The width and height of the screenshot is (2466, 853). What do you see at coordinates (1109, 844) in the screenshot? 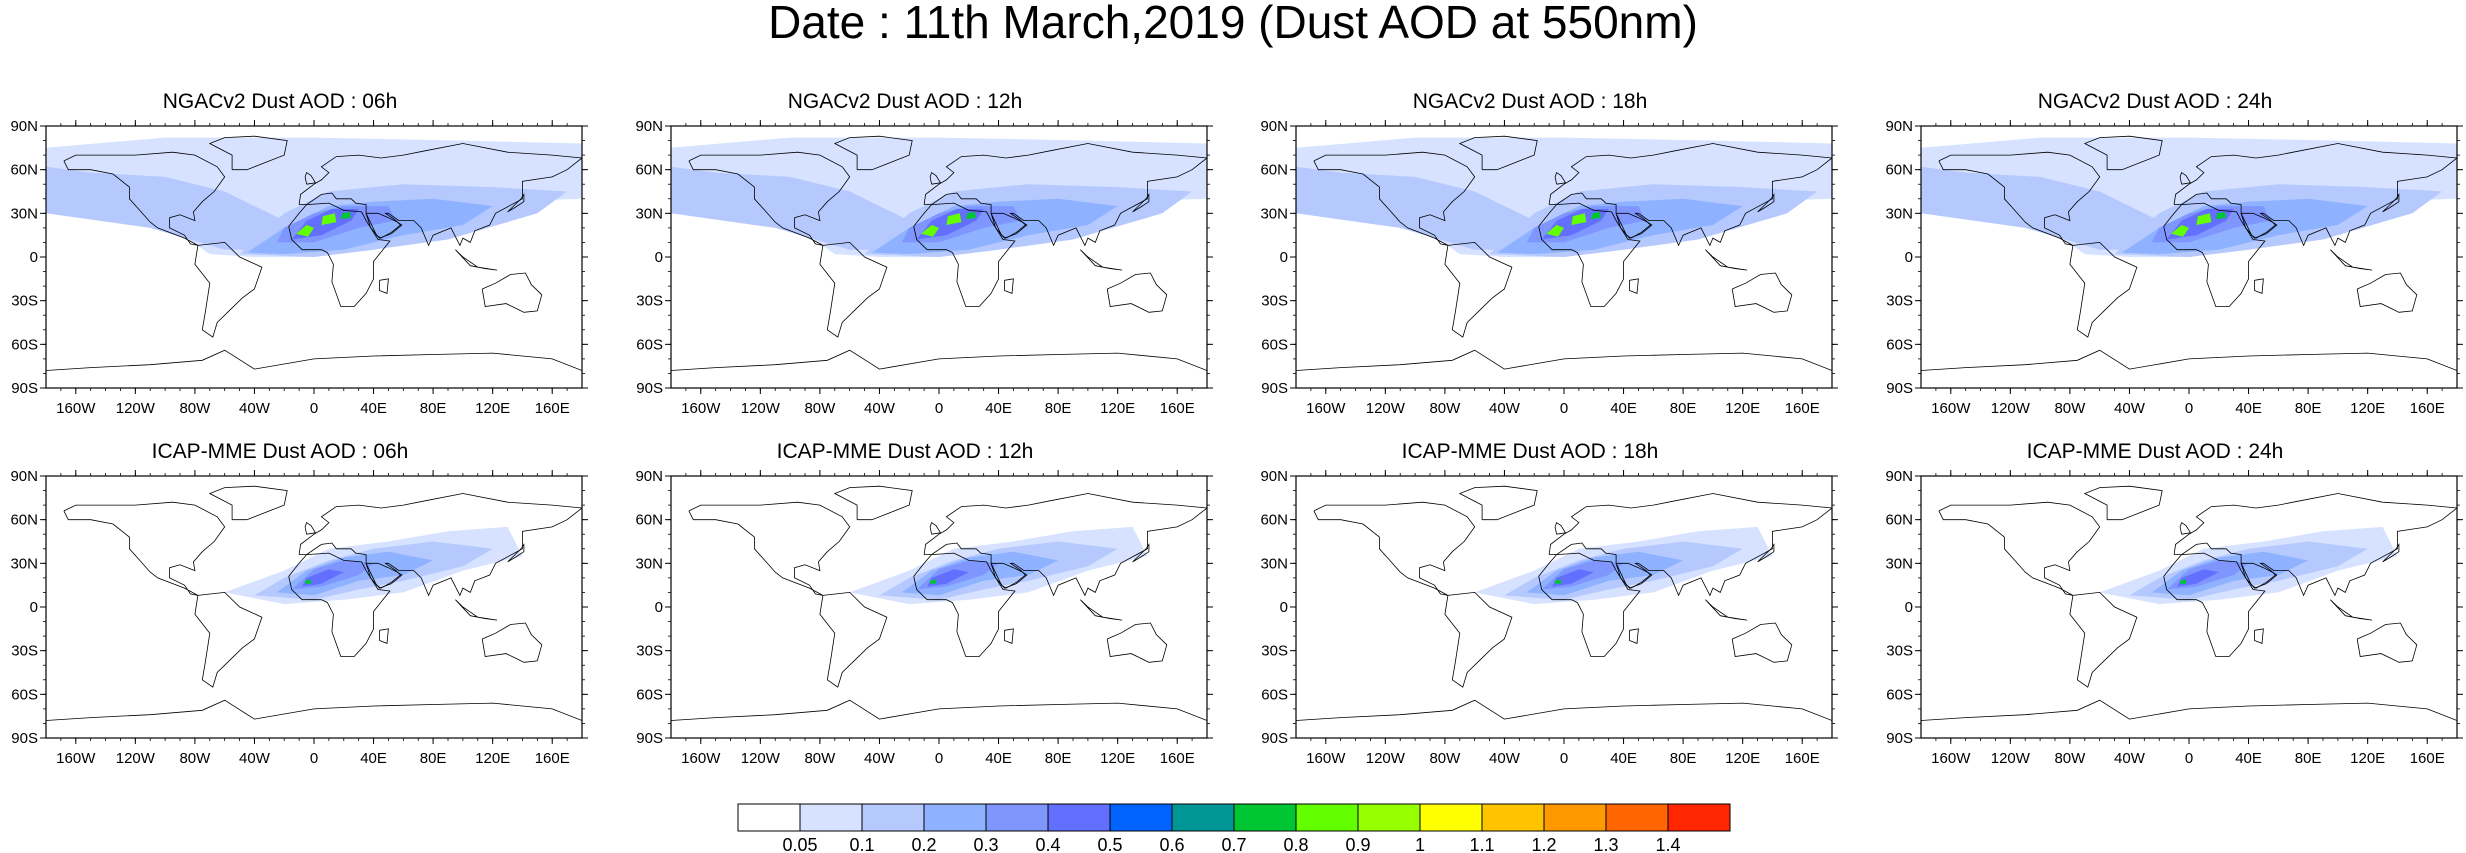
I see `colorbar-label: 0.5` at bounding box center [1109, 844].